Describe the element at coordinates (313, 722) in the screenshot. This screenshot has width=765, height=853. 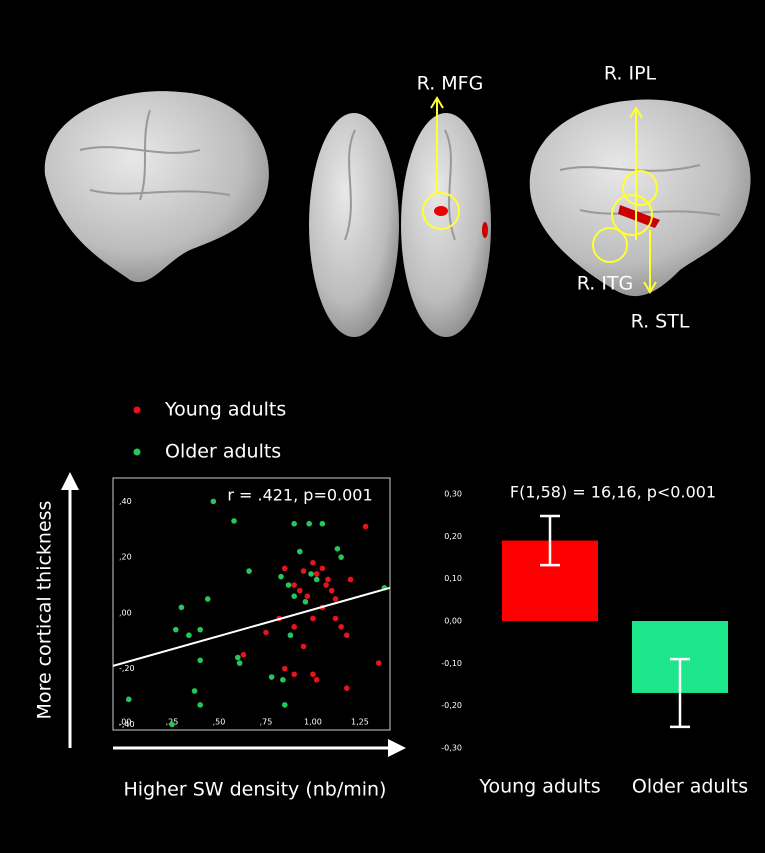
I see `x-tick-label: 1,00` at that location.